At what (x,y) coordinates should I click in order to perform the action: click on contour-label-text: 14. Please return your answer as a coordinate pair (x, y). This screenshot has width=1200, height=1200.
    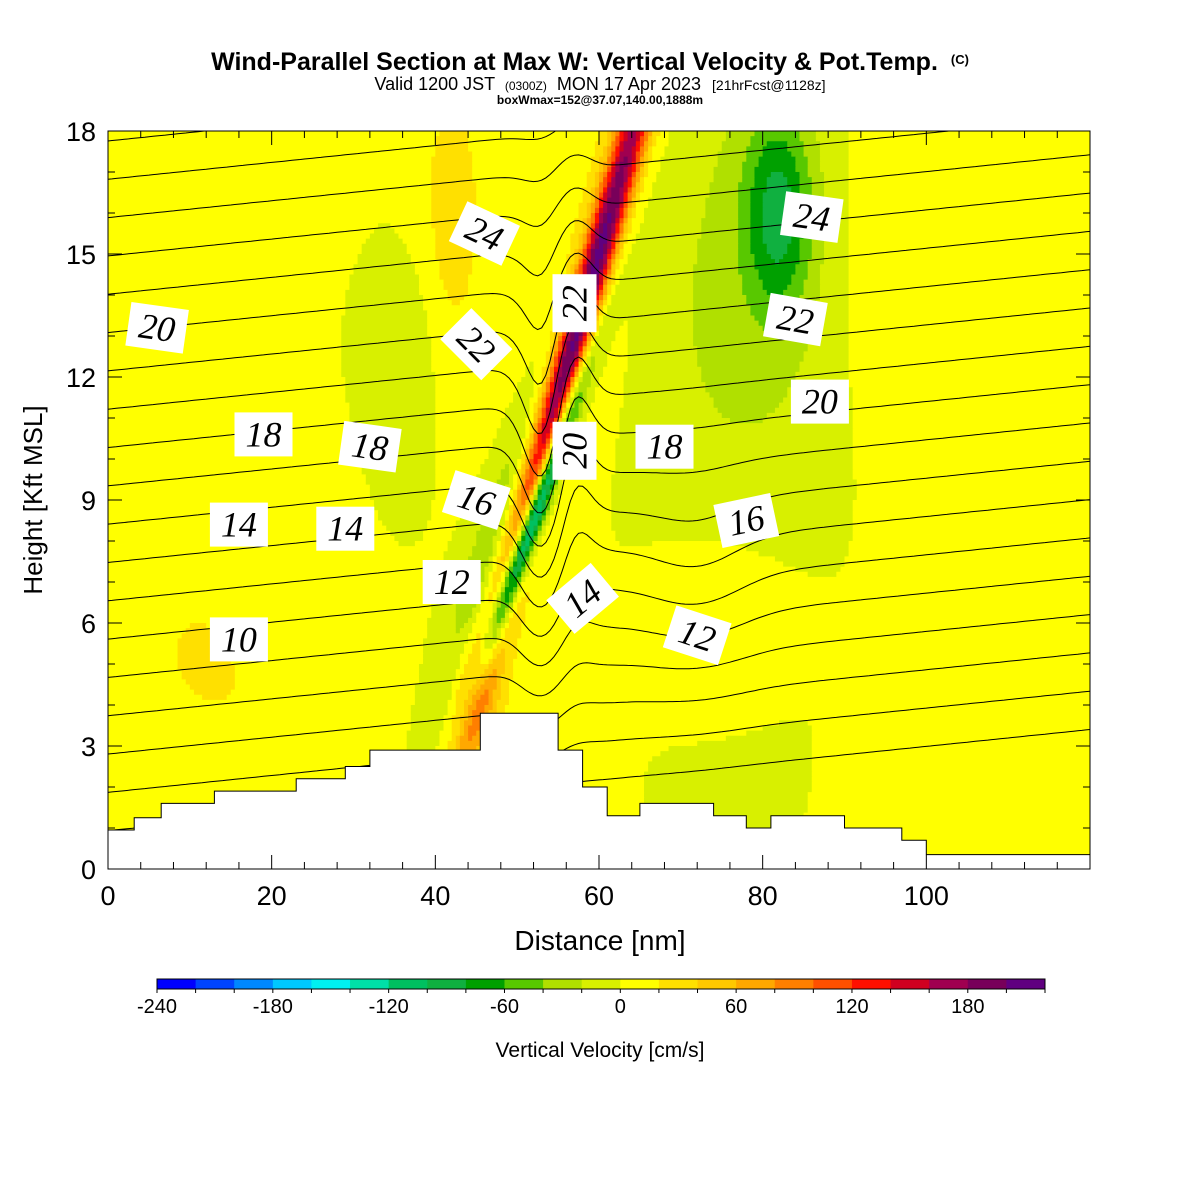
    Looking at the image, I should click on (345, 529).